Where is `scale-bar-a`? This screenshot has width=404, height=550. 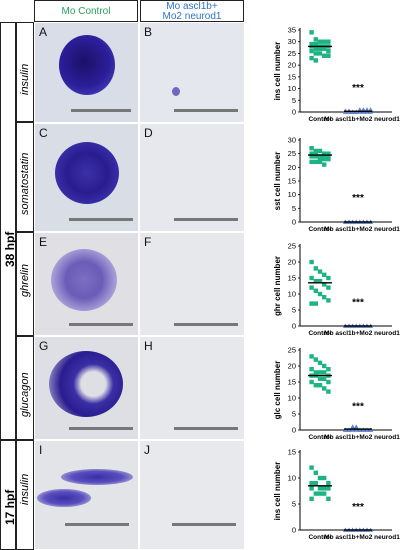
scale-bar-a is located at coordinates (101, 110).